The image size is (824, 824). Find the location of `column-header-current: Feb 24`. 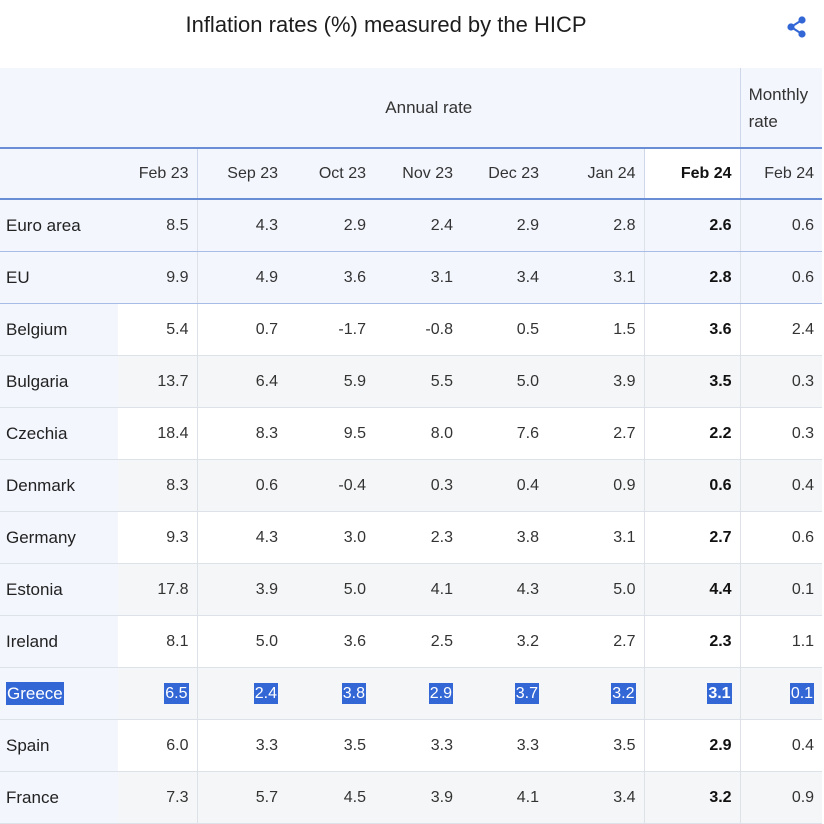

column-header-current: Feb 24 is located at coordinates (692, 174).